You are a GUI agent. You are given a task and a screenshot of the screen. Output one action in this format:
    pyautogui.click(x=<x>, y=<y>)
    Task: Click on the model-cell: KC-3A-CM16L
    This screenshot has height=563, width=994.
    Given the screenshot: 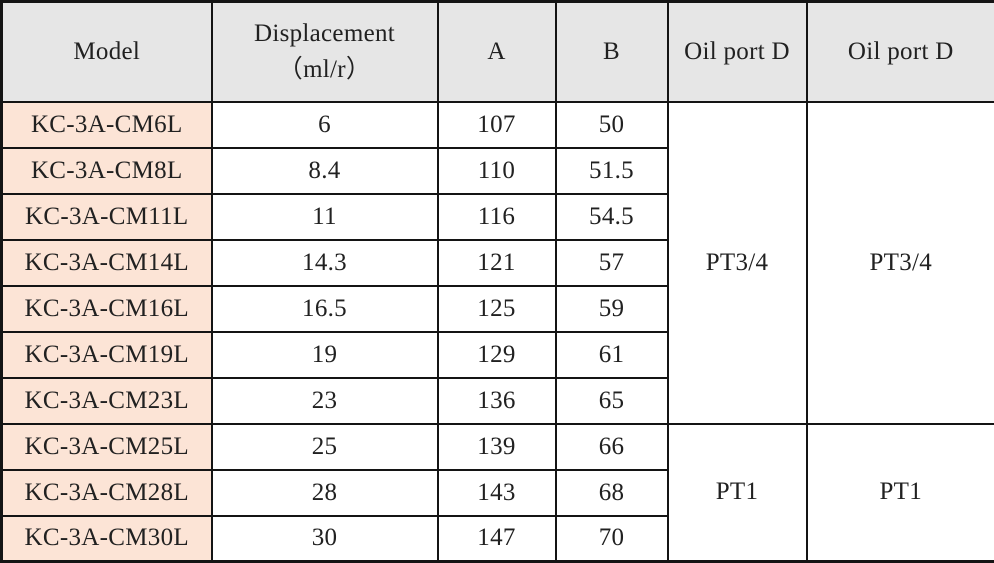 What is the action you would take?
    pyautogui.click(x=106, y=308)
    